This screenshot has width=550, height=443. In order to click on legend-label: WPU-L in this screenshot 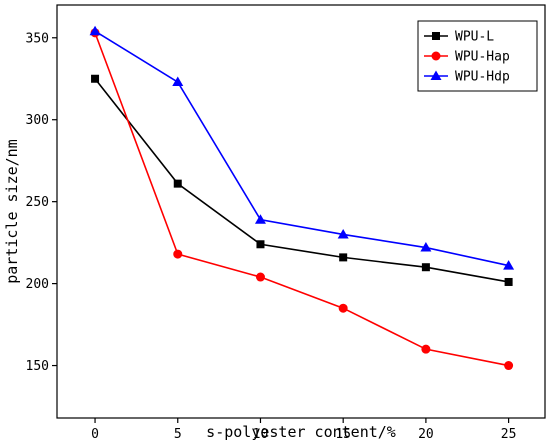, I will do `click(474, 37)`.